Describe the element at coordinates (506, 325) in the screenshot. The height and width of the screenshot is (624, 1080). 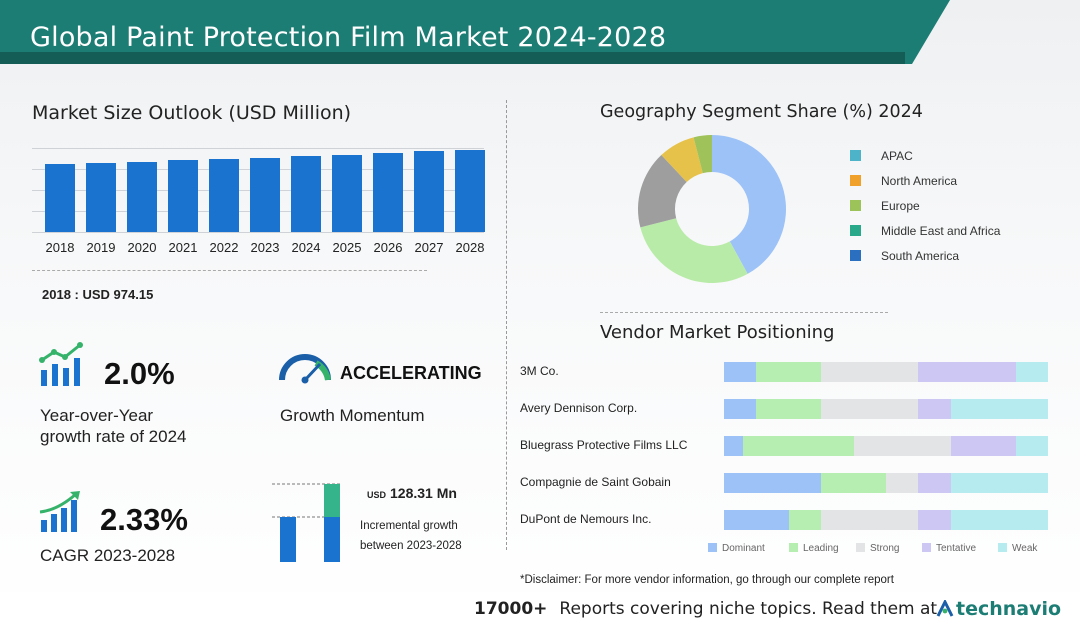
I see `vertical-divider` at that location.